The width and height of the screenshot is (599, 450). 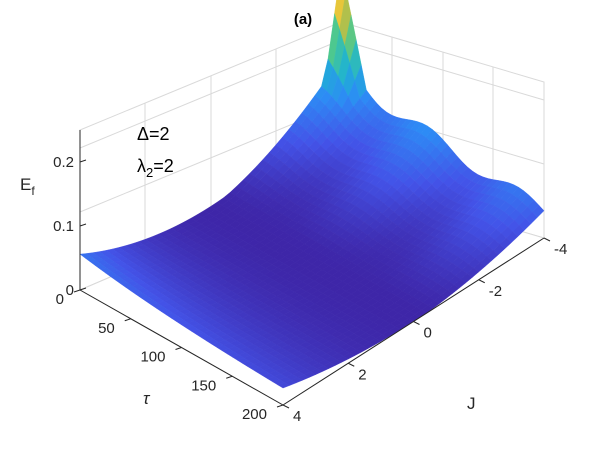 What do you see at coordinates (152, 357) in the screenshot?
I see `tau-tick-label: 100` at bounding box center [152, 357].